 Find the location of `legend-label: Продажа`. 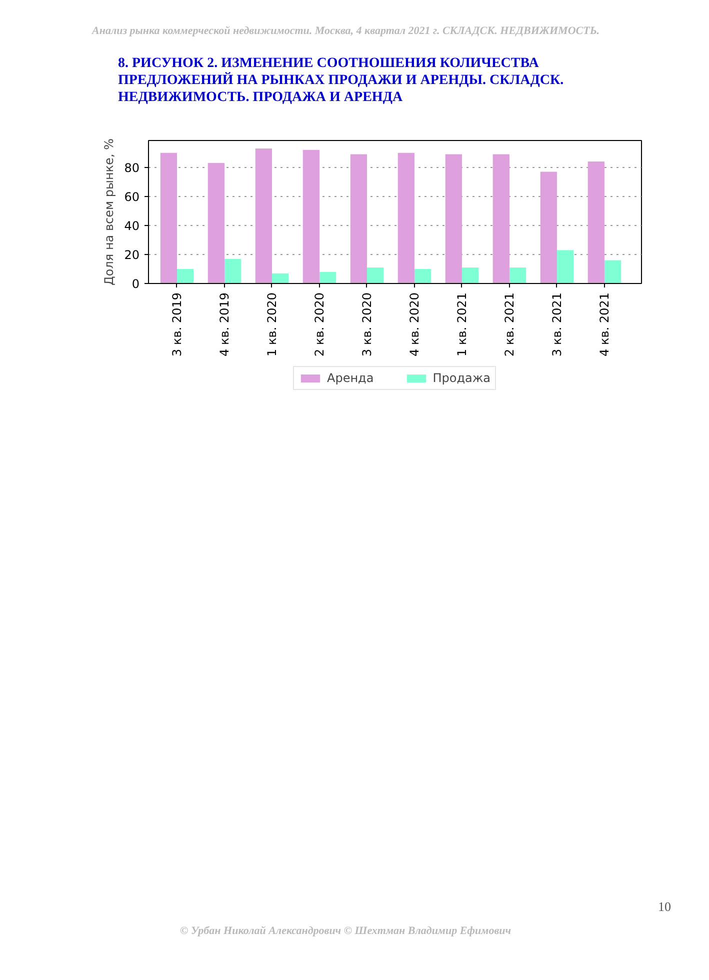

legend-label: Продажа is located at coordinates (461, 378).